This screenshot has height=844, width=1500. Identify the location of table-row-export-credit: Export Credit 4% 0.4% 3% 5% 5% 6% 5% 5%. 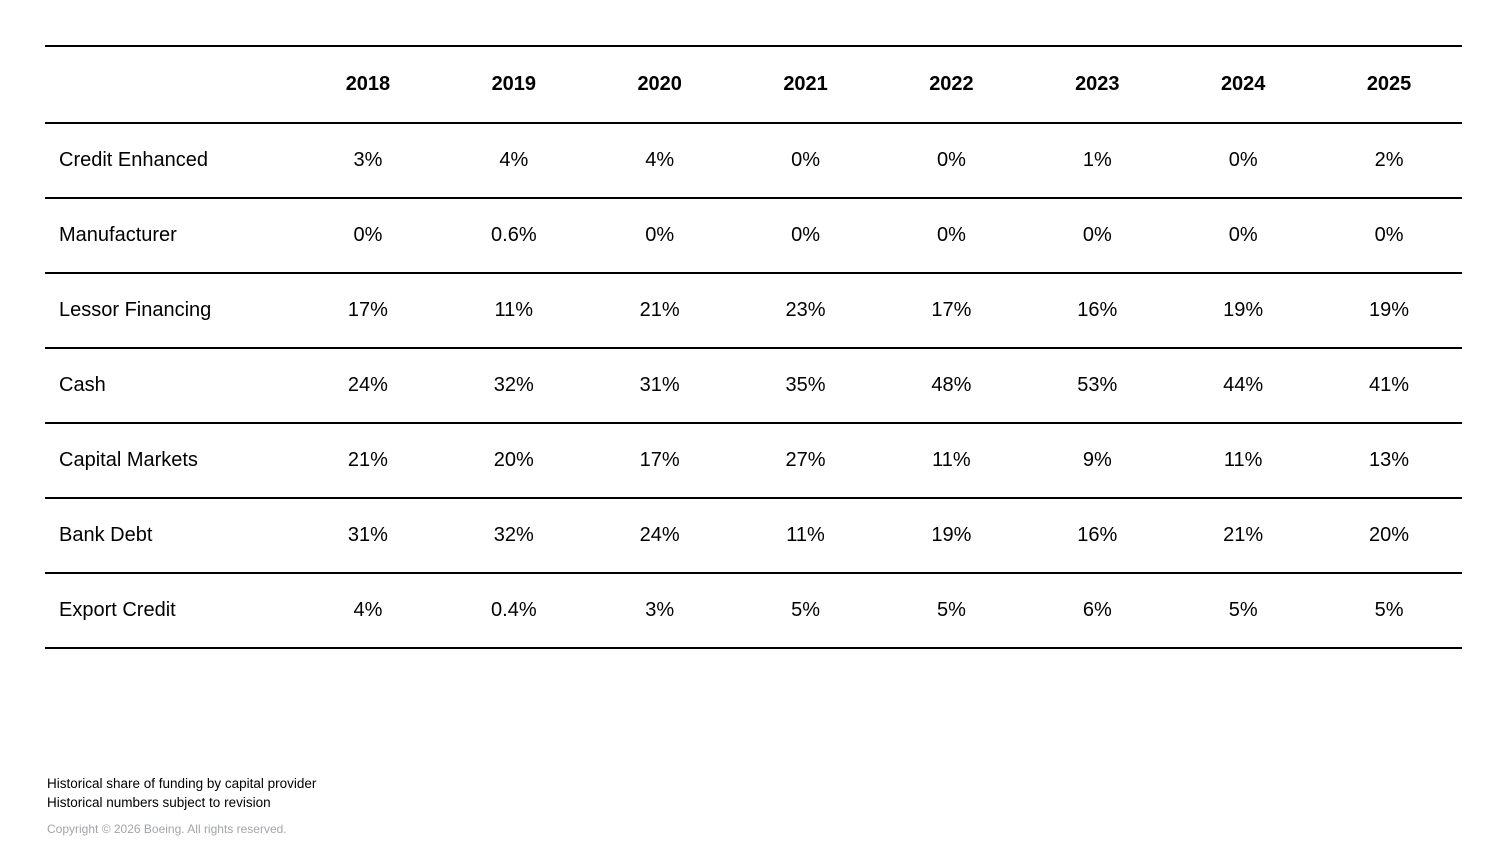
(753, 611).